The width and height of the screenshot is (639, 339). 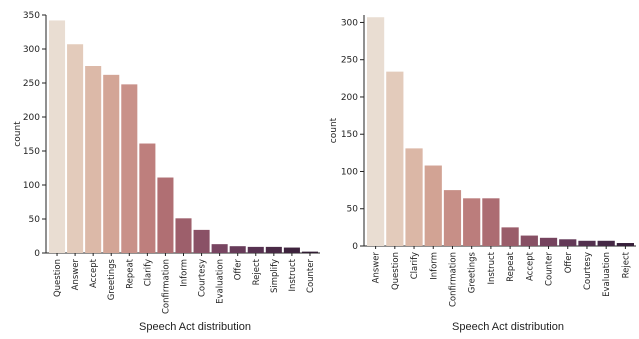 What do you see at coordinates (273, 249) in the screenshot?
I see `bar-simplify` at bounding box center [273, 249].